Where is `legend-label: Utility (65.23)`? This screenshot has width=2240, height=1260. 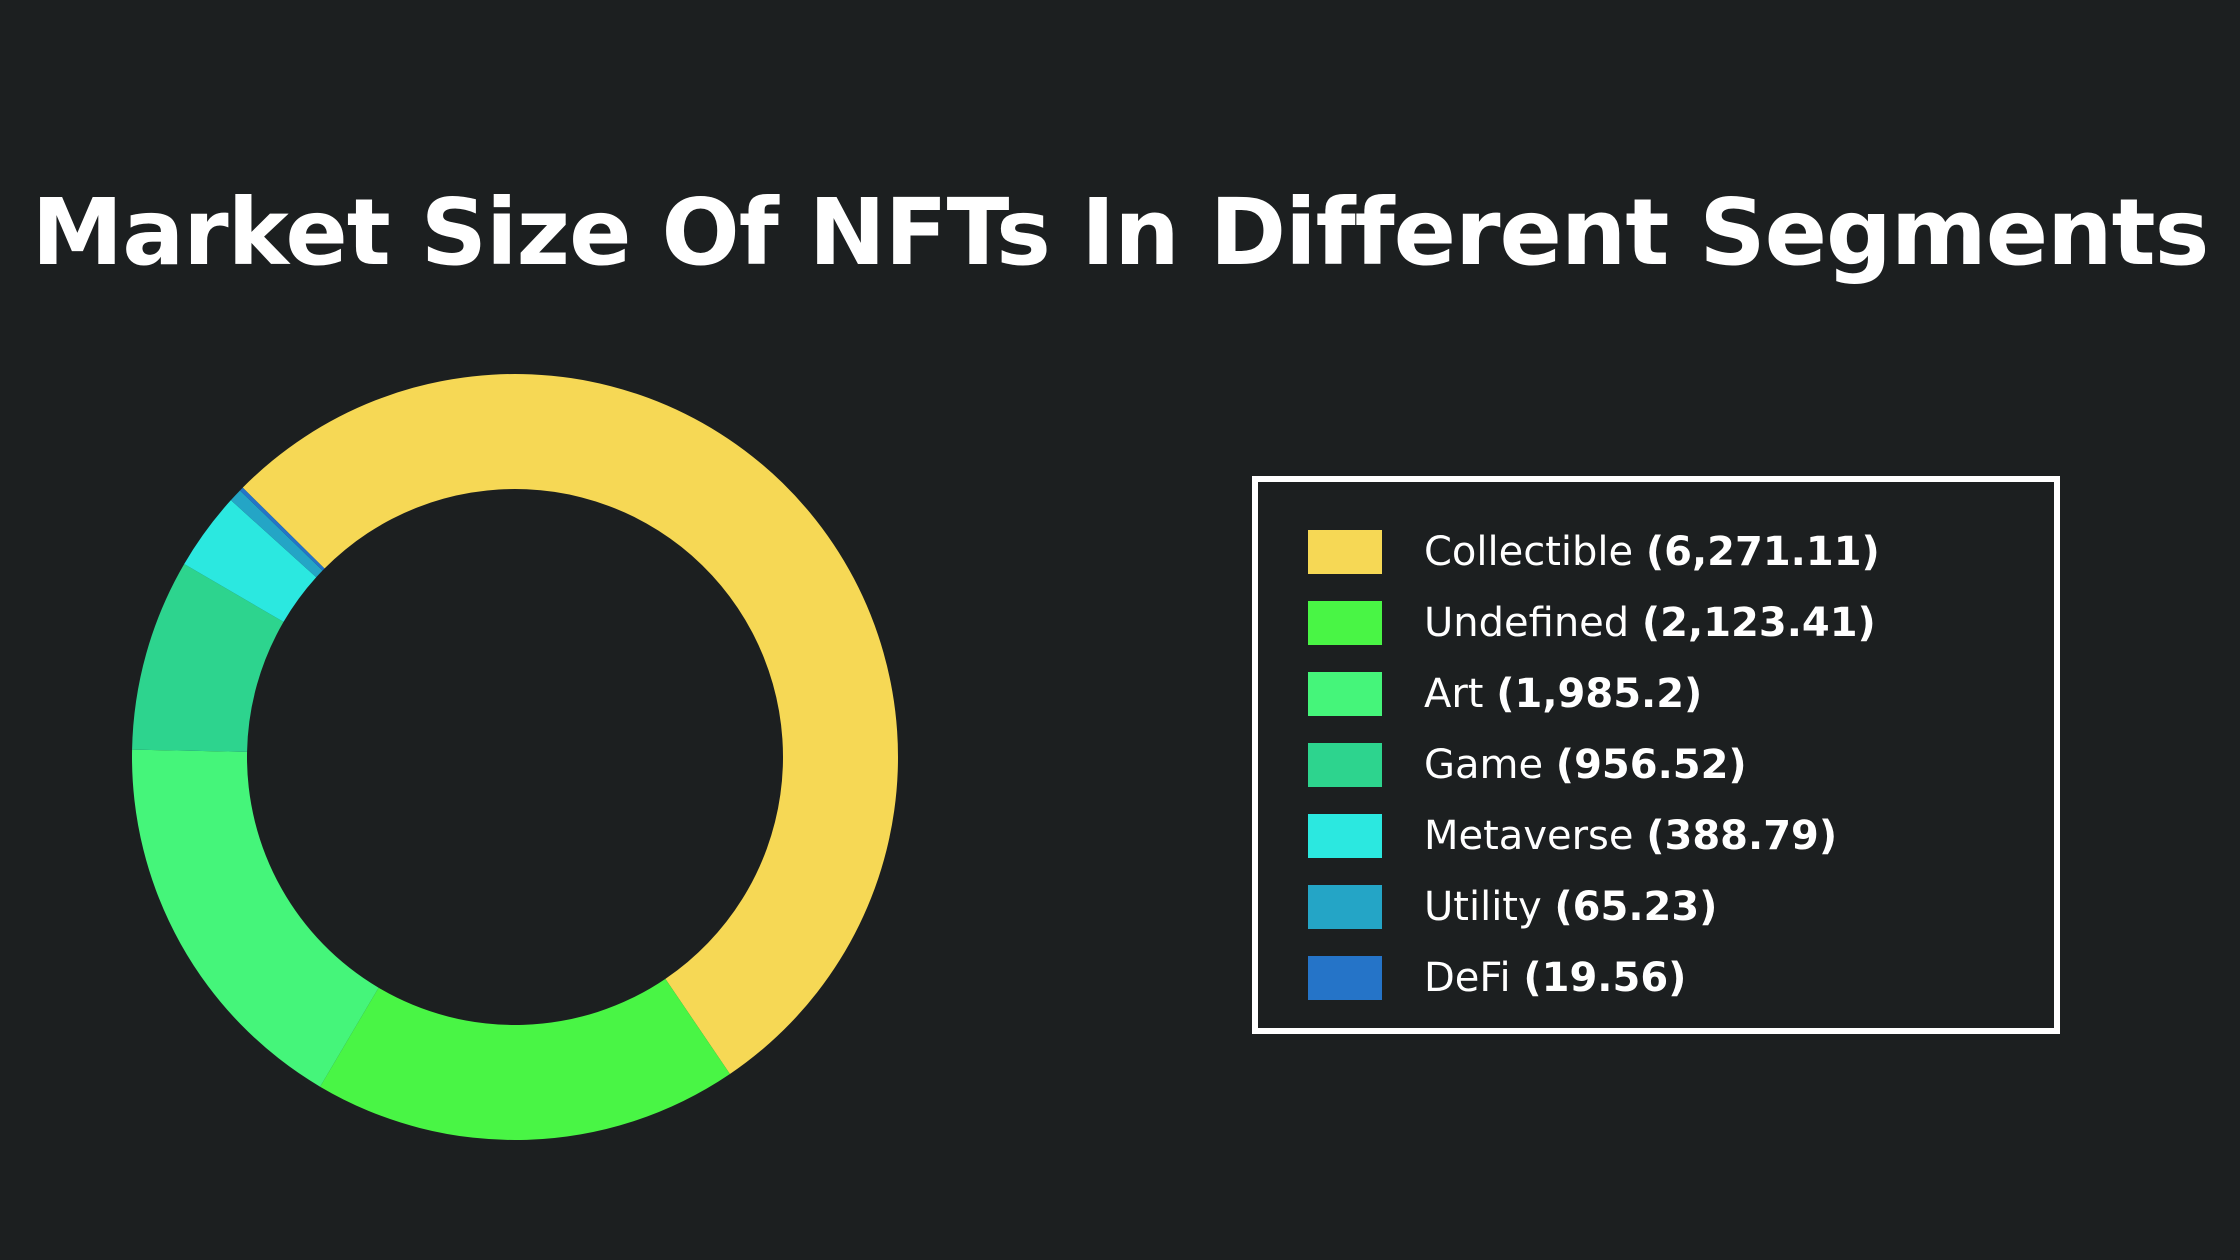 legend-label: Utility (65.23) is located at coordinates (1570, 907).